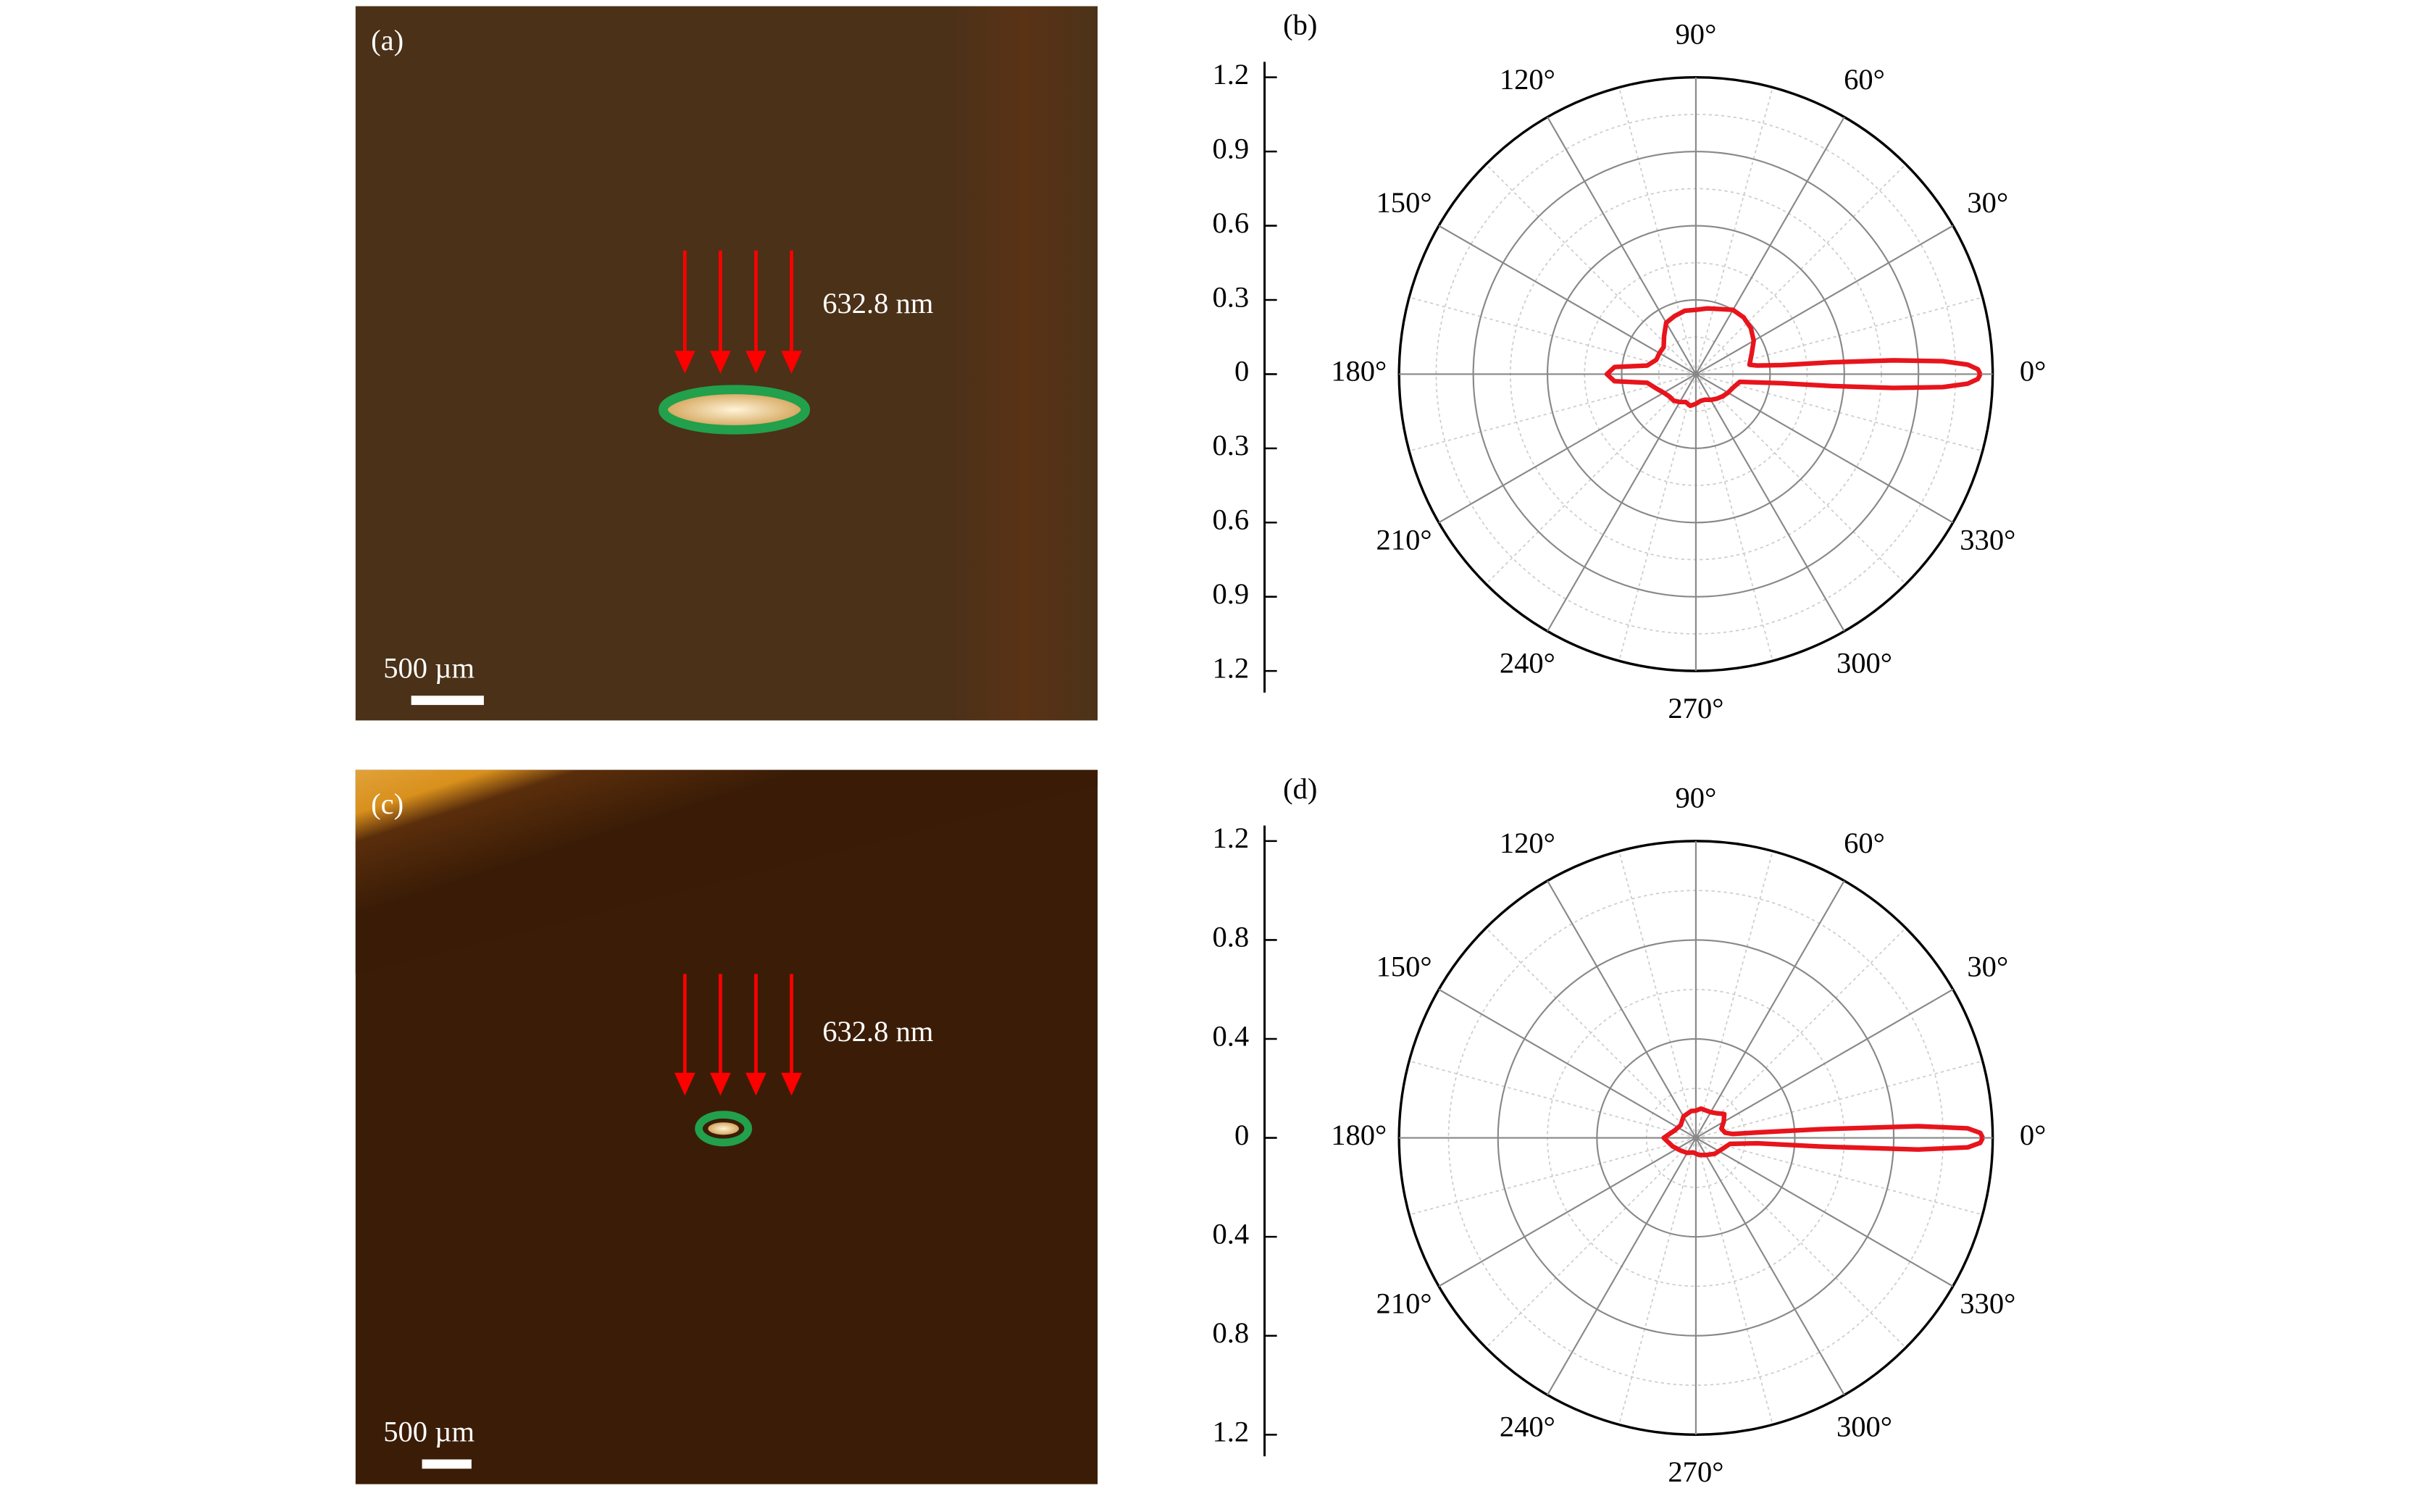 The width and height of the screenshot is (2424, 1512). Describe the element at coordinates (726, 1126) in the screenshot. I see `photo-c: (c) 632.8 nm 500 µm` at that location.